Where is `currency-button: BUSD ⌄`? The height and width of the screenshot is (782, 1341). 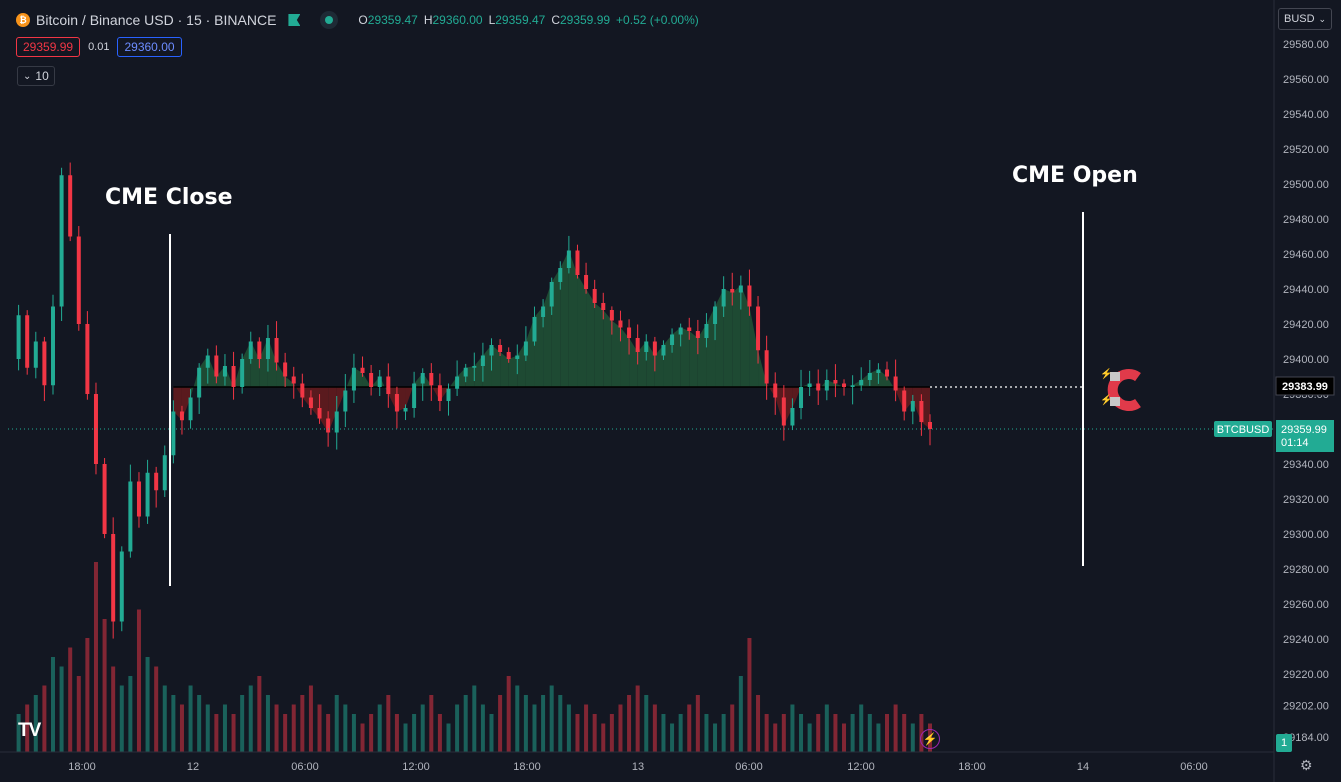
currency-button: BUSD ⌄ is located at coordinates (1305, 19).